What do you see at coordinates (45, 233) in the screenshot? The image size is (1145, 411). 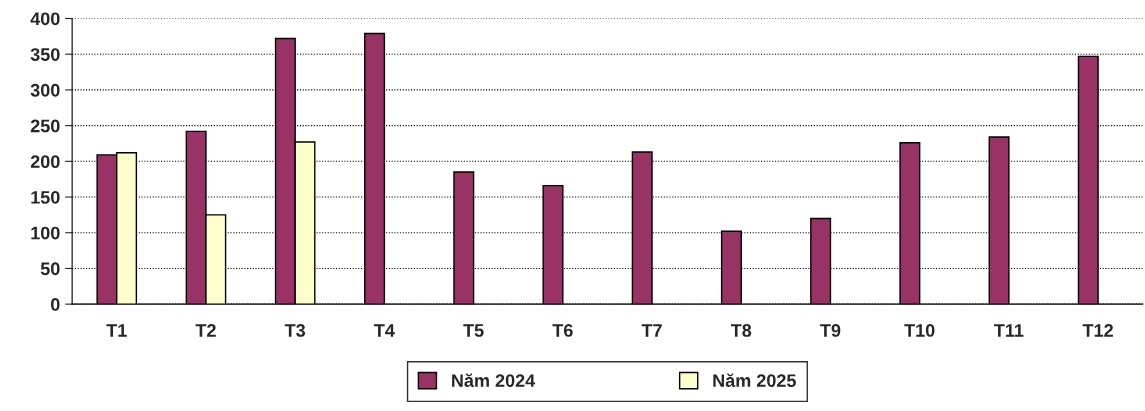 I see `y-tick-label: 100` at bounding box center [45, 233].